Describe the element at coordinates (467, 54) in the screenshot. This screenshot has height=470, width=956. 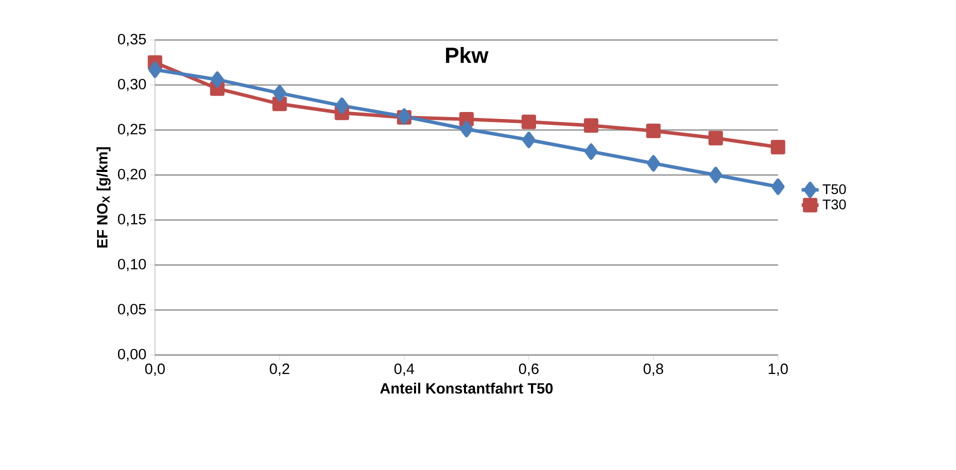
I see `chart-title: Pkw` at that location.